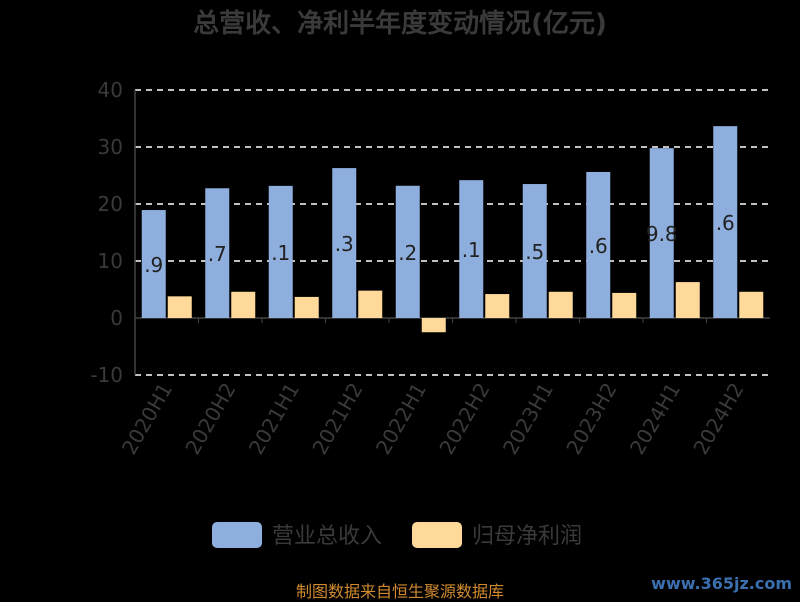 Image resolution: width=800 pixels, height=602 pixels. Describe the element at coordinates (370, 304) in the screenshot. I see `profit-bar-2021H2` at that location.